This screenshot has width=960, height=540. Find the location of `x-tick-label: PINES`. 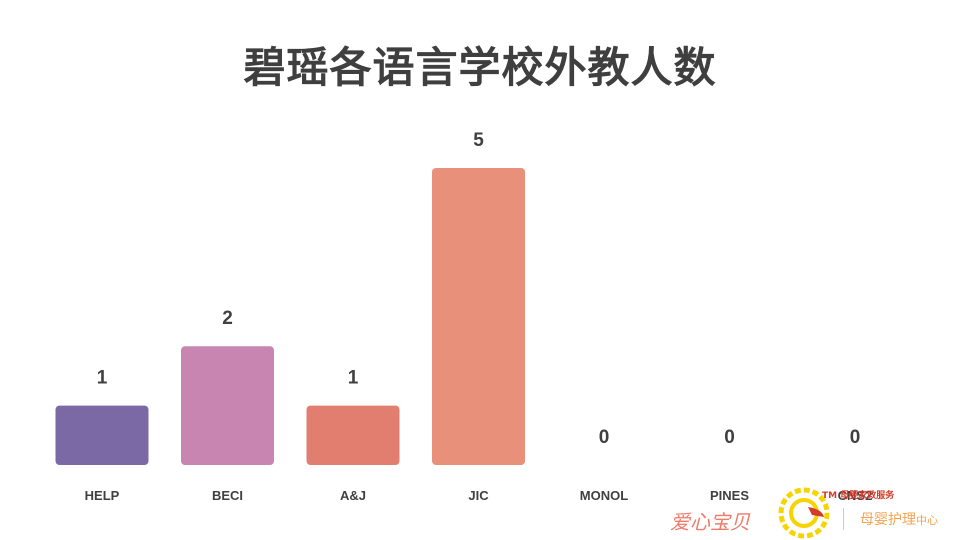

x-tick-label: PINES is located at coordinates (729, 495).